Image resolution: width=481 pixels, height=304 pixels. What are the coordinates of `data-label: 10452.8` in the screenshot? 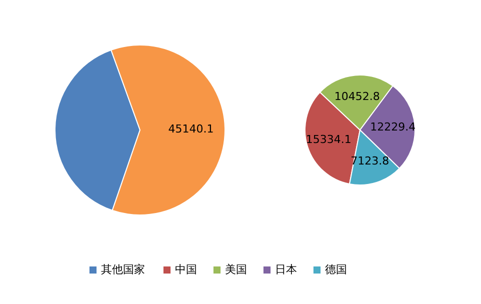 It's located at (357, 97).